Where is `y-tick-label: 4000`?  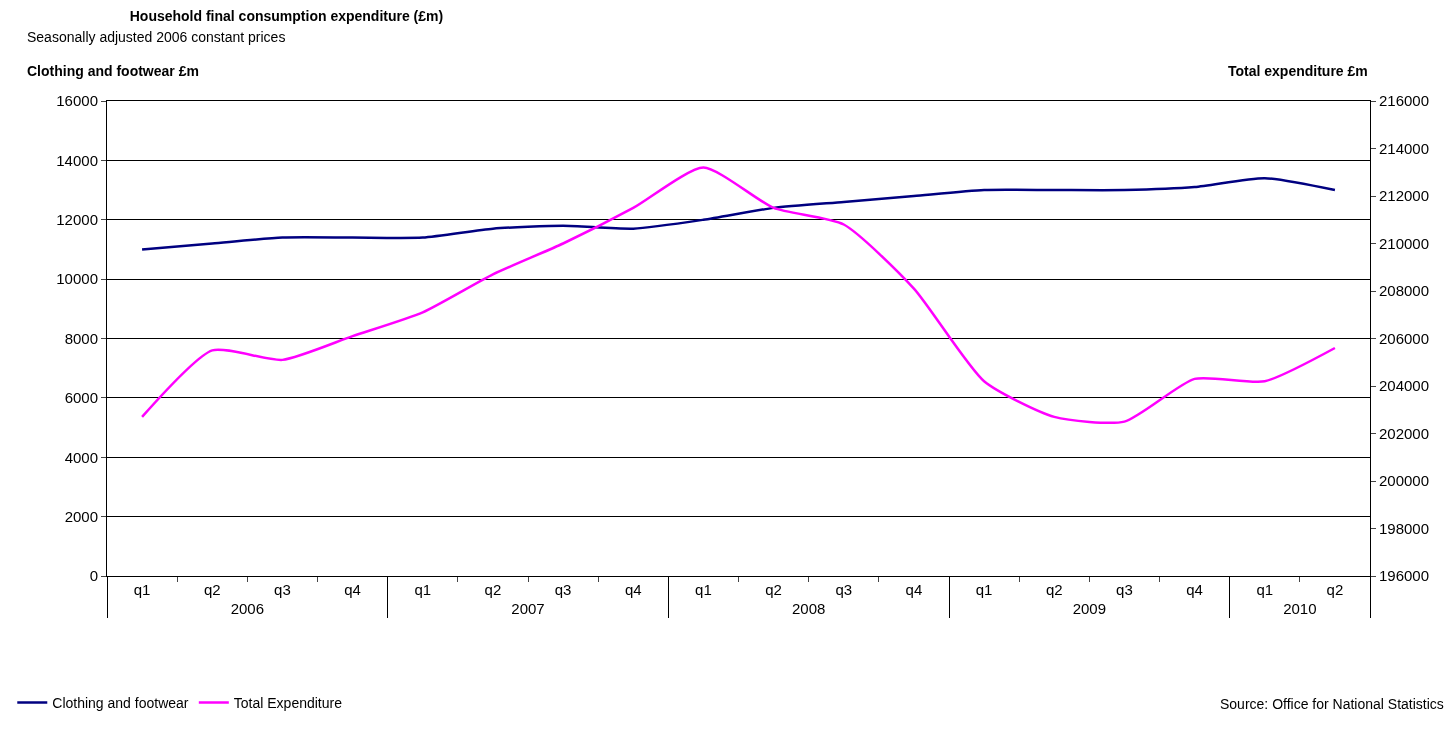
y-tick-label: 4000 is located at coordinates (81, 457).